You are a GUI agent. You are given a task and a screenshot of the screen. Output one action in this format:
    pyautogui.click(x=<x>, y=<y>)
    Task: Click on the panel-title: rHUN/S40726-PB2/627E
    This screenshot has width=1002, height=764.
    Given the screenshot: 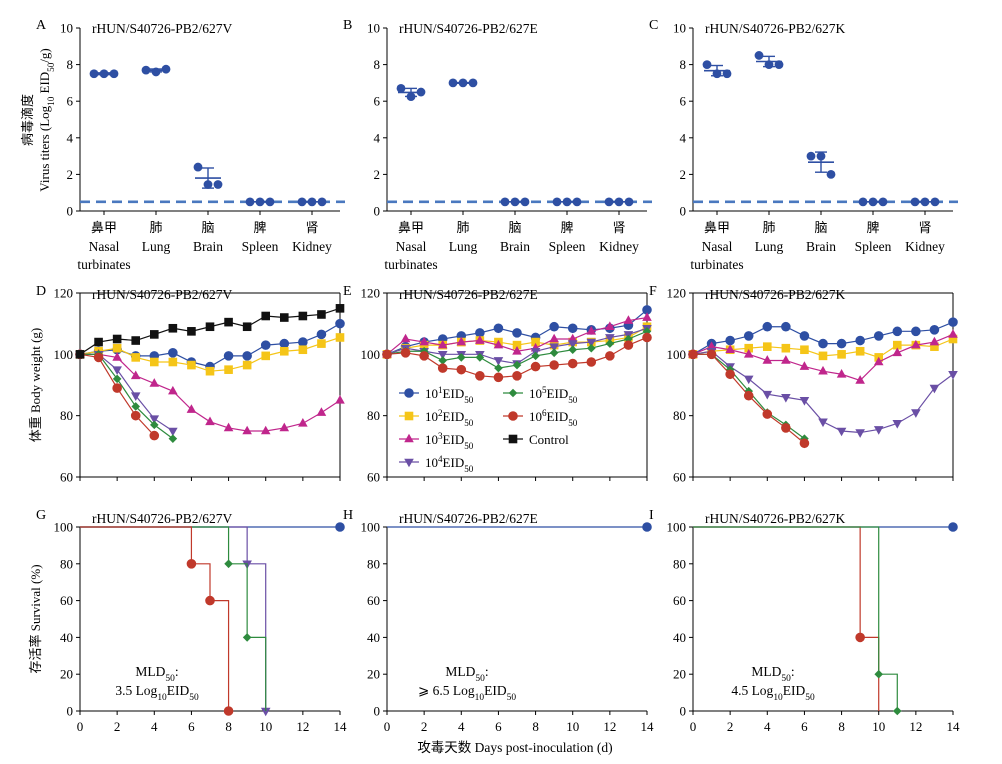 What is the action you would take?
    pyautogui.click(x=468, y=294)
    